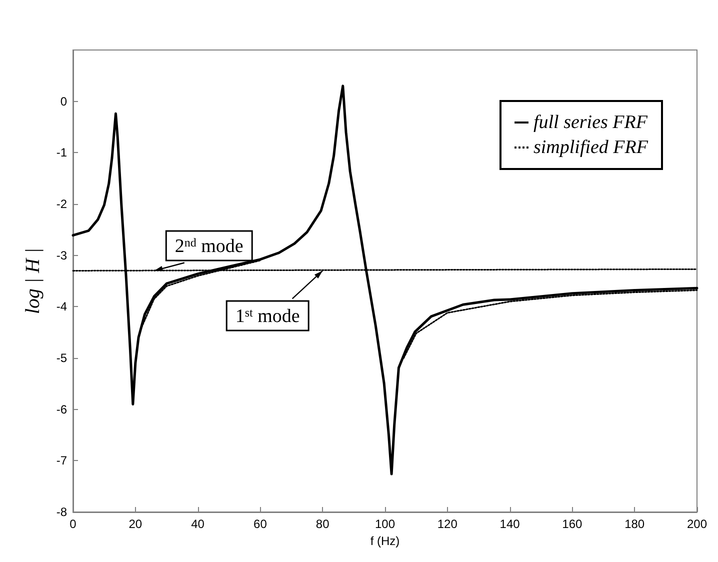  I want to click on x-tick-label: 80, so click(323, 524).